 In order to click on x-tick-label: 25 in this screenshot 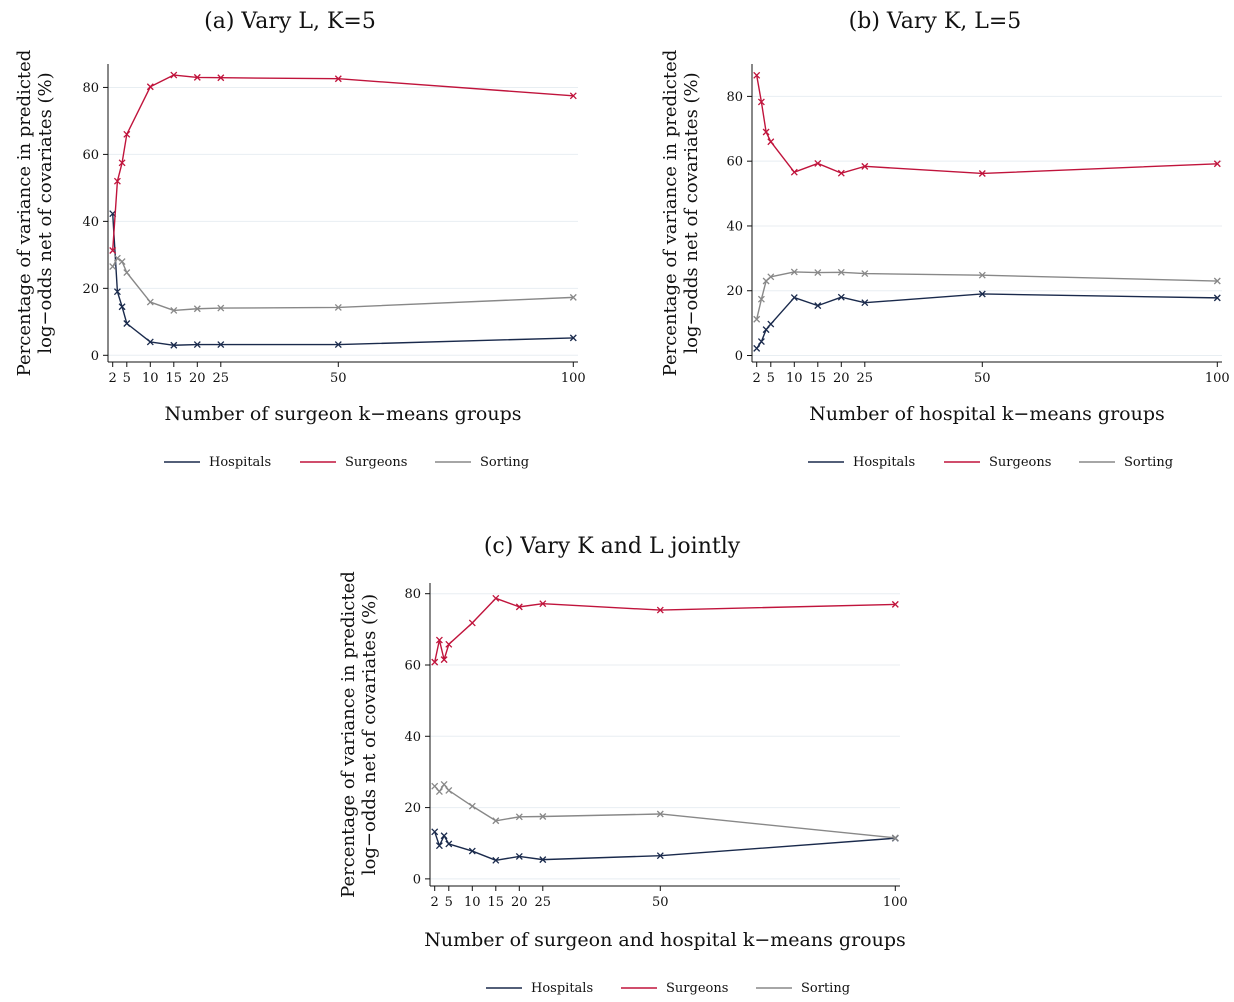, I will do `click(221, 378)`.